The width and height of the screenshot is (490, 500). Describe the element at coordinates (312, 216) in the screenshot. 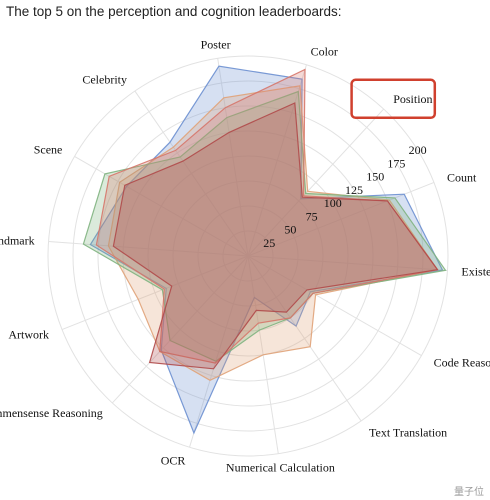

I see `tick-label: 75` at that location.